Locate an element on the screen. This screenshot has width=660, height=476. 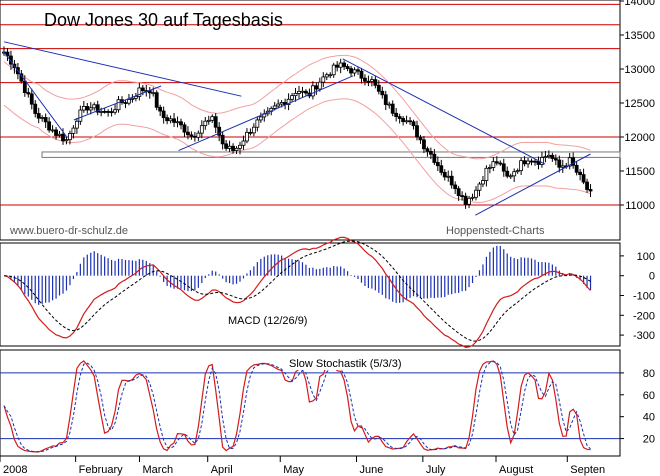
macd-label: MACD (12/26/9) is located at coordinates (267, 321).